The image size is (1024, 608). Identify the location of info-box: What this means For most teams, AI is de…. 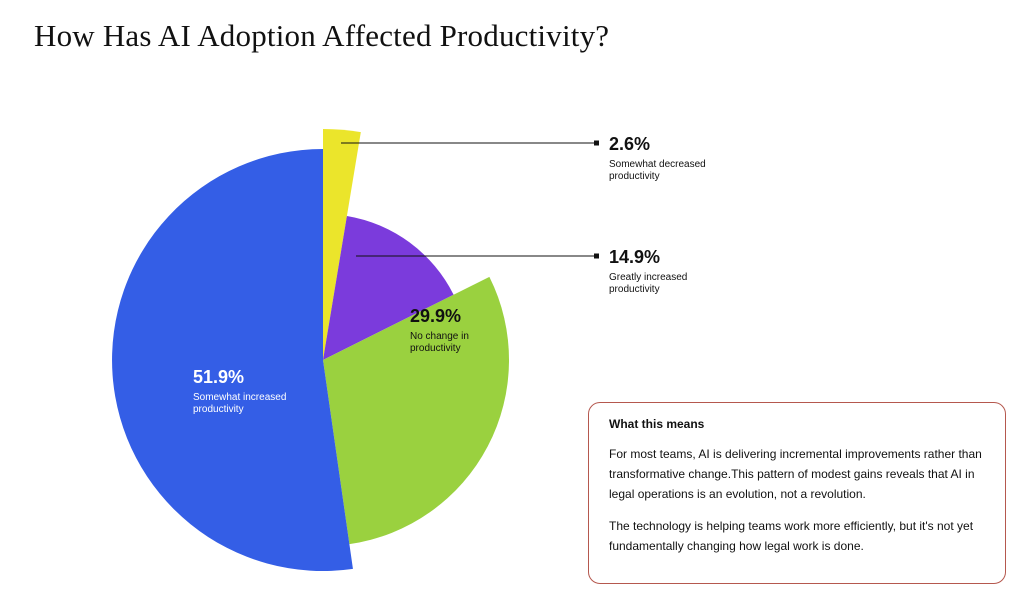
(797, 493).